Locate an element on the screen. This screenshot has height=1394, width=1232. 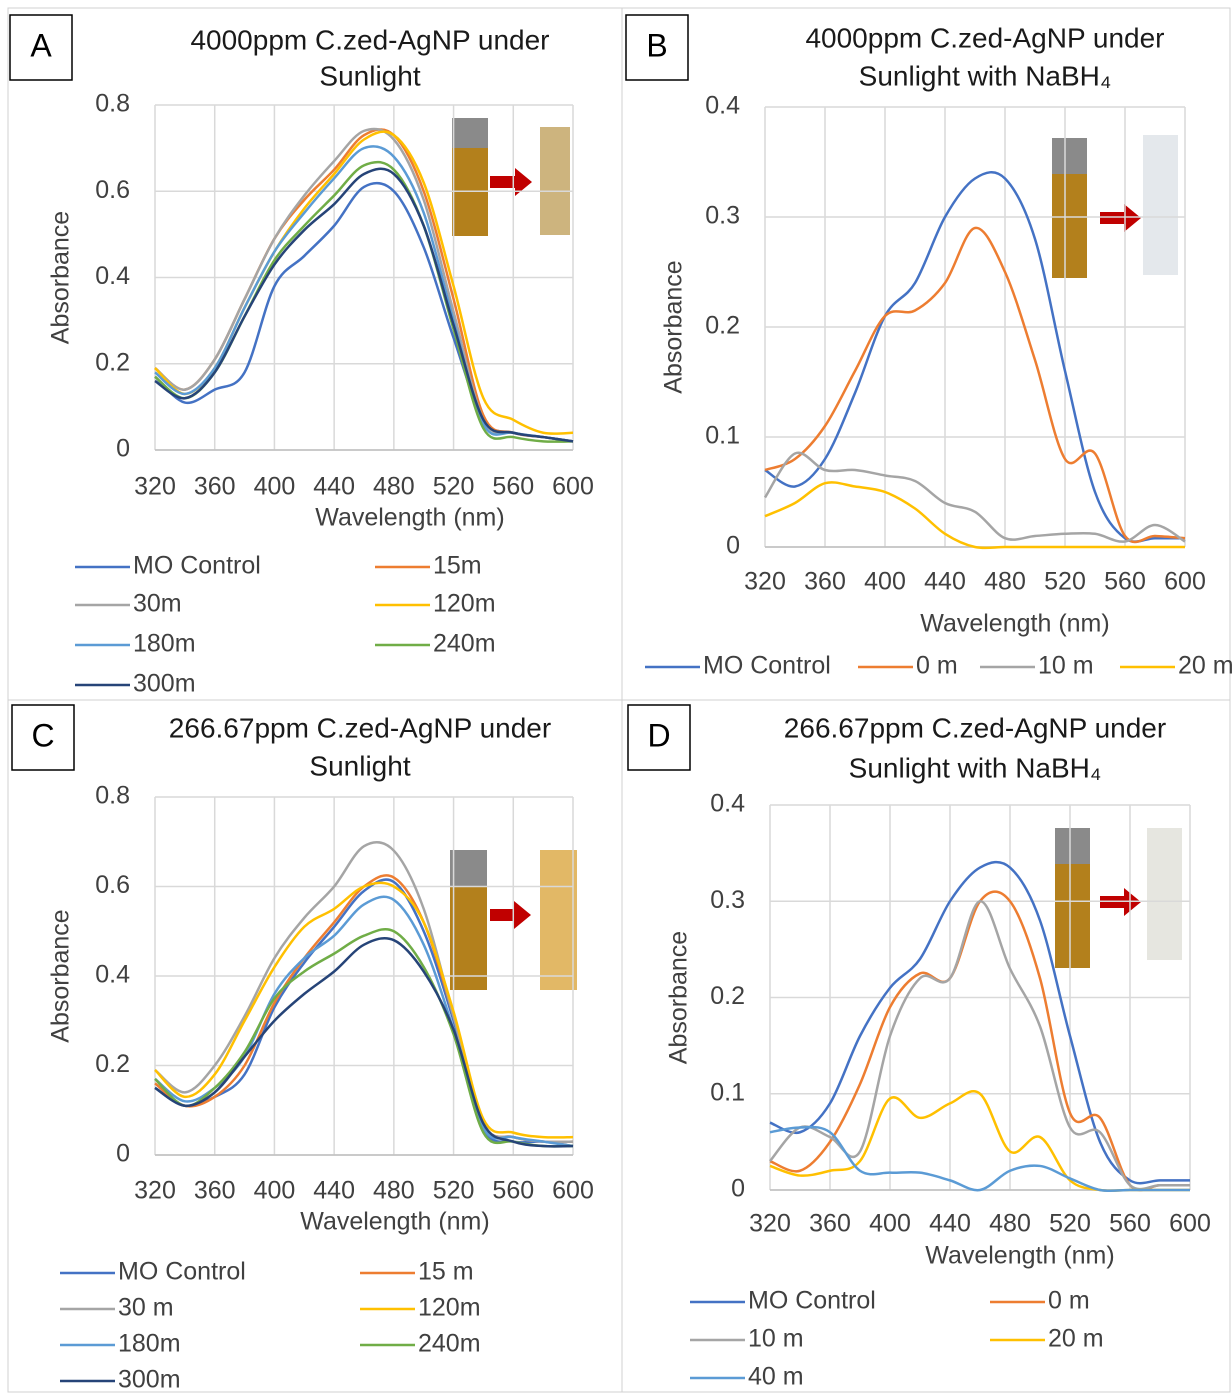
inset-d is located at coordinates (1118, 898).